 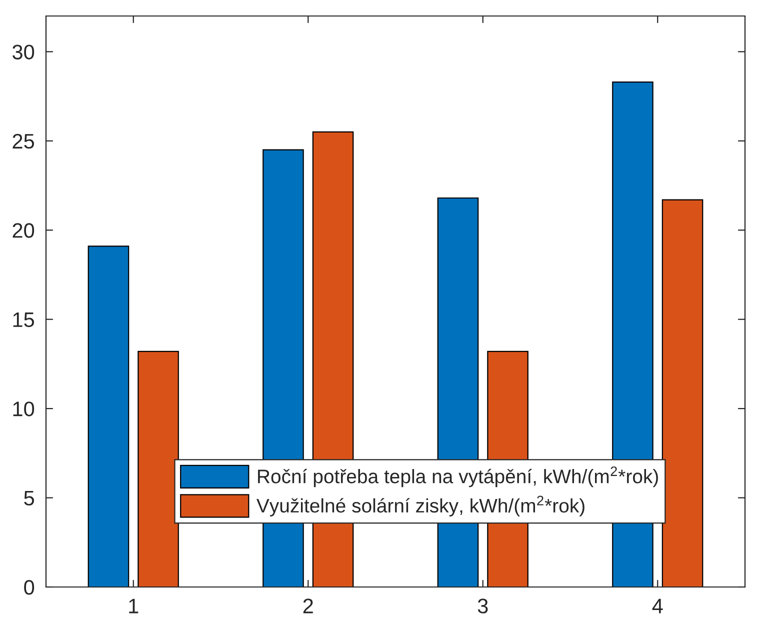 I want to click on y-tick-label: 25, so click(x=23, y=141).